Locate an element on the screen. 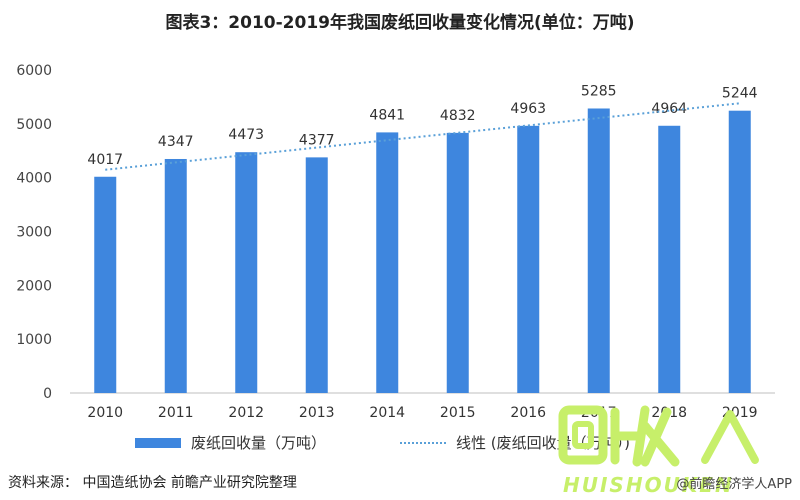  logo-glyph-shou is located at coordinates (645, 436).